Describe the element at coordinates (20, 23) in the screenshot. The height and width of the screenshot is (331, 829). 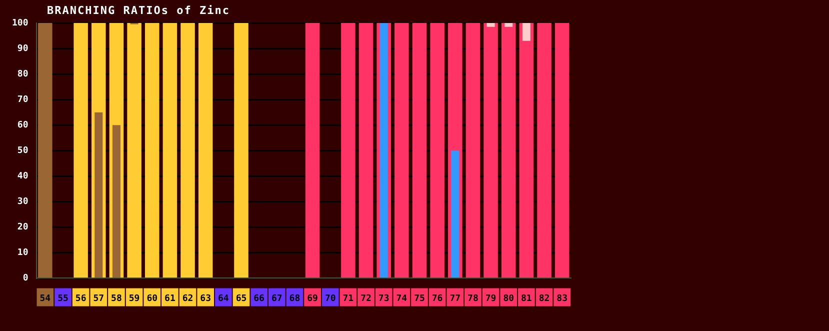
I see `y-tick-label: 100` at that location.